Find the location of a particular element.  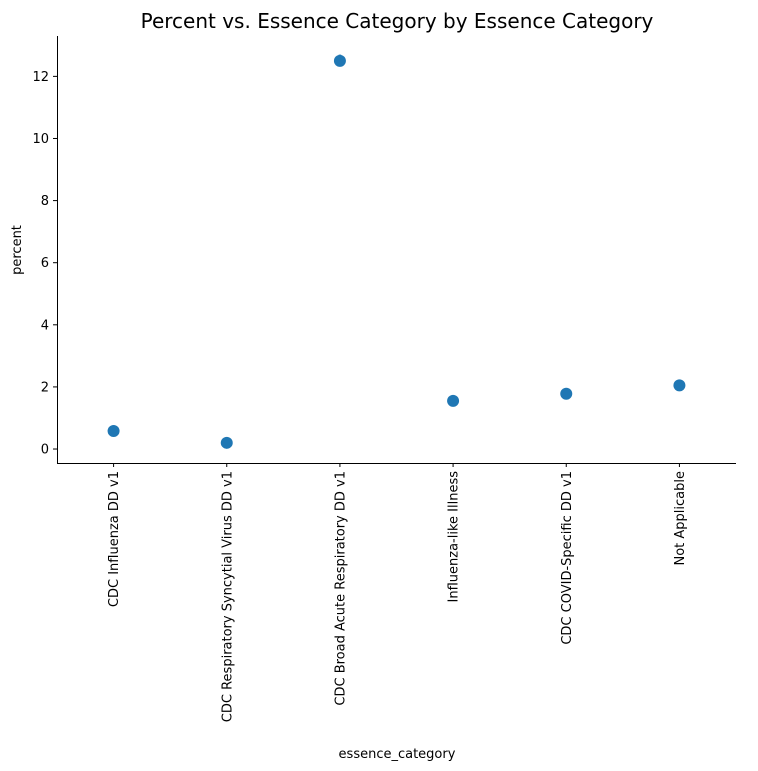

y-axis-ticks: 0 2 4 6 8 10 12 is located at coordinates (44, 264).